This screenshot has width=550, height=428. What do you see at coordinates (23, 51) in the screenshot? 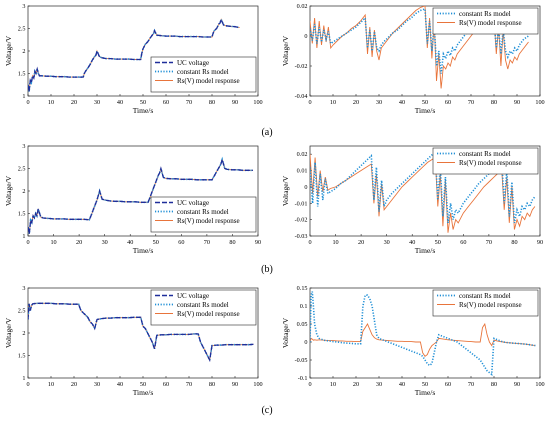
I see `y-tick-label: 2` at bounding box center [23, 51].